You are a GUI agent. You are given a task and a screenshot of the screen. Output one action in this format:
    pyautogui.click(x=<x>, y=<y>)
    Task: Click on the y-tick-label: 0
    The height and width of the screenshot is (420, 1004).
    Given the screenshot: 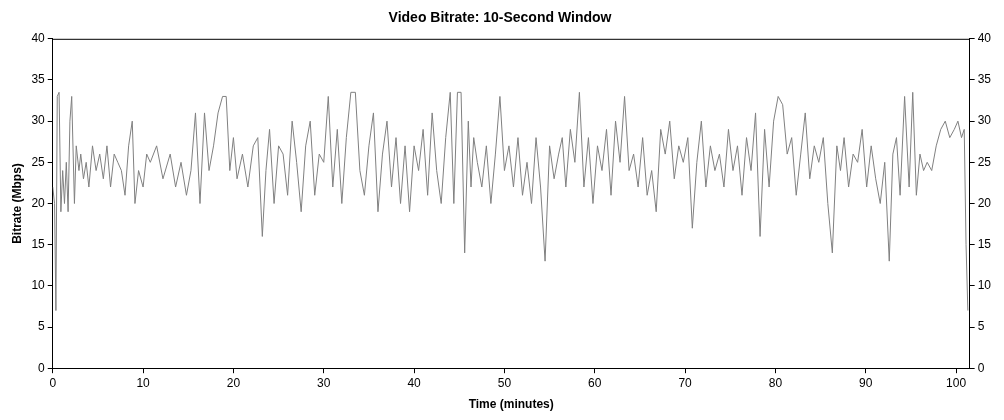 What is the action you would take?
    pyautogui.click(x=42, y=367)
    